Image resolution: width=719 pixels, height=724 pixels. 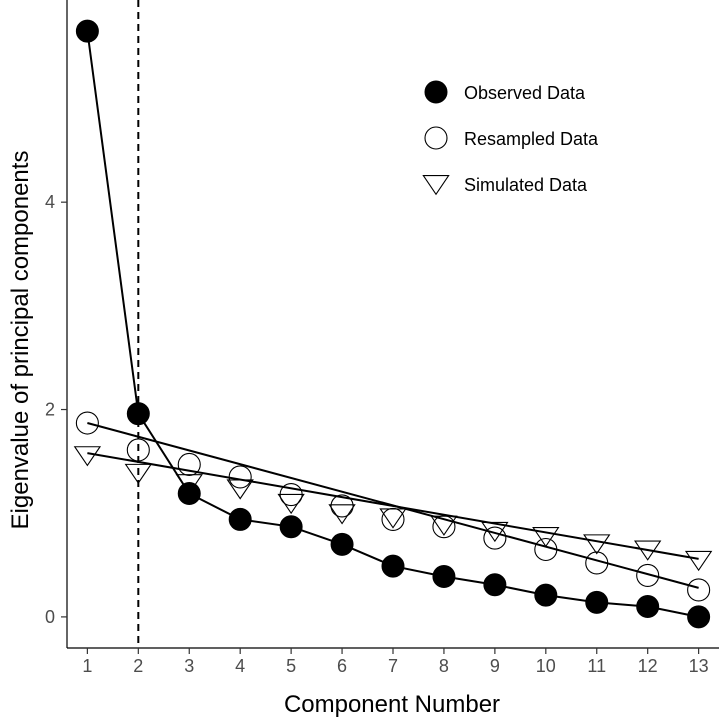 I want to click on legend-label-simulated-data: Simulated Data, so click(x=526, y=185).